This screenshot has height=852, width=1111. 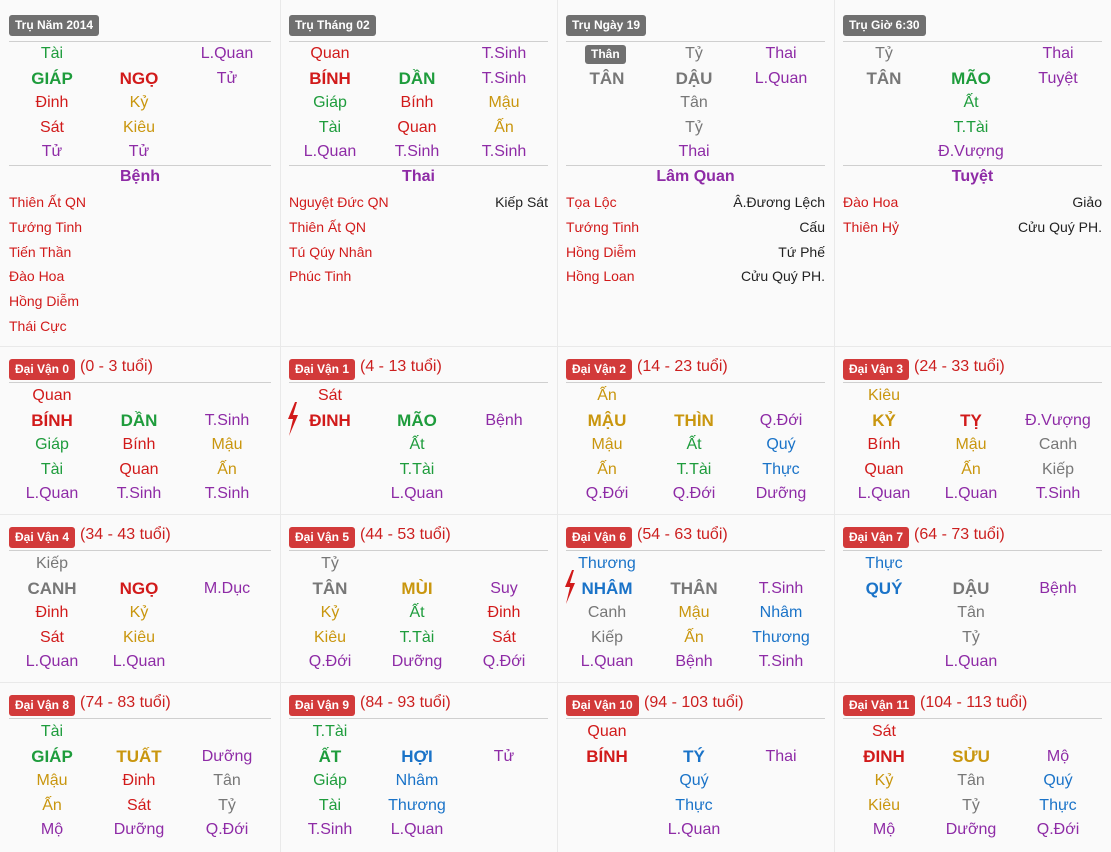 I want to click on chart-row: Ấn, so click(x=695, y=396).